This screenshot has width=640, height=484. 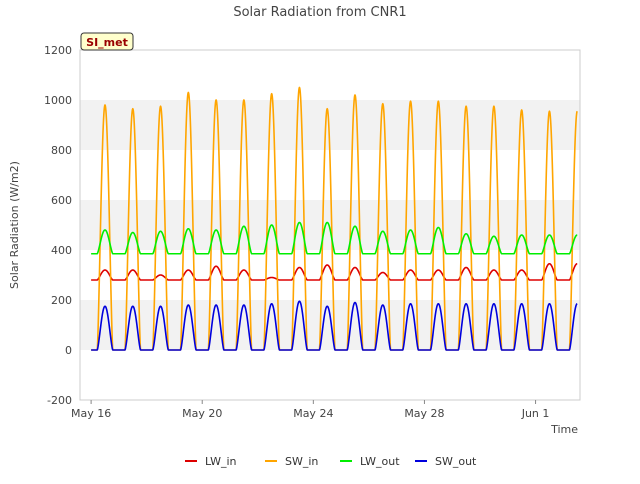 What do you see at coordinates (313, 413) in the screenshot?
I see `x-tick-label: May 24` at bounding box center [313, 413].